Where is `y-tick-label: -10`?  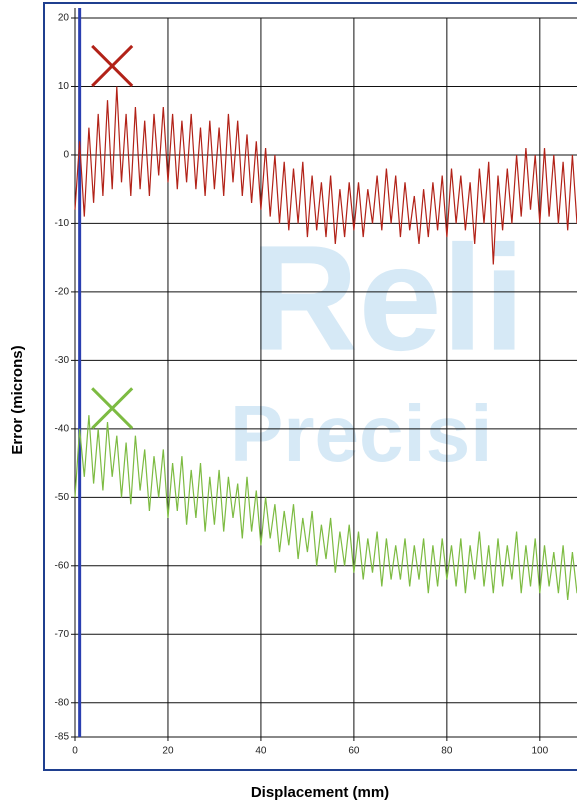
y-tick-label: -10 is located at coordinates (62, 223).